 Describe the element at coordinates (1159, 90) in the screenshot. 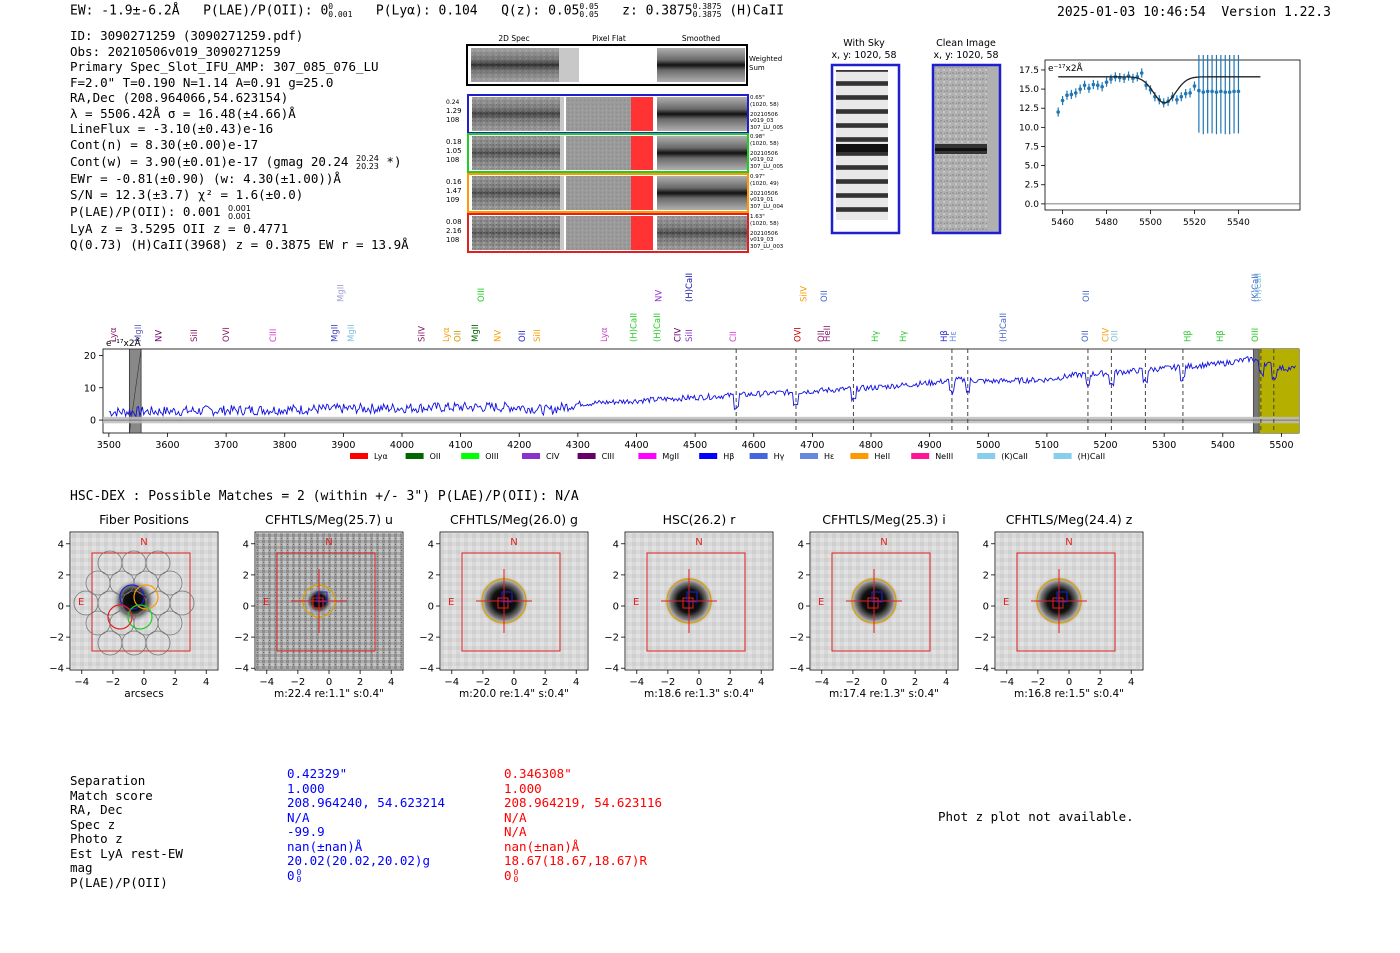

I see `zoom-fit-line` at that location.